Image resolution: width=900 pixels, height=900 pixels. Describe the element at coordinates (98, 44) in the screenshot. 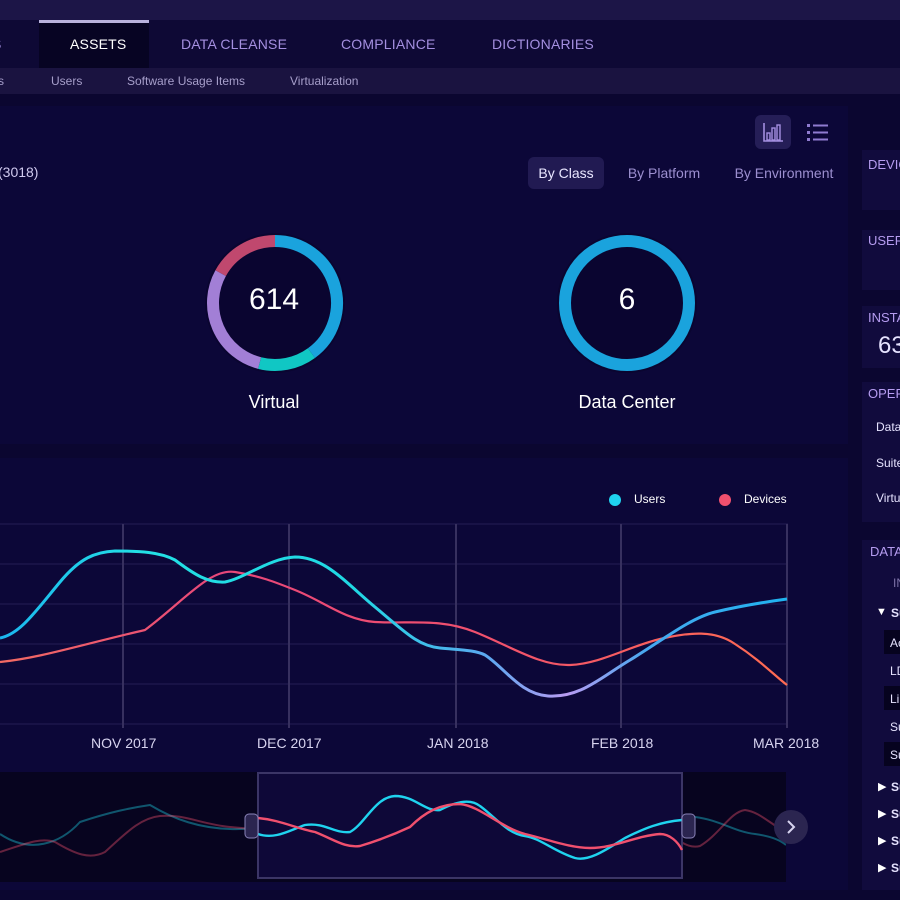

I see `tab-assets: ASSETS` at that location.